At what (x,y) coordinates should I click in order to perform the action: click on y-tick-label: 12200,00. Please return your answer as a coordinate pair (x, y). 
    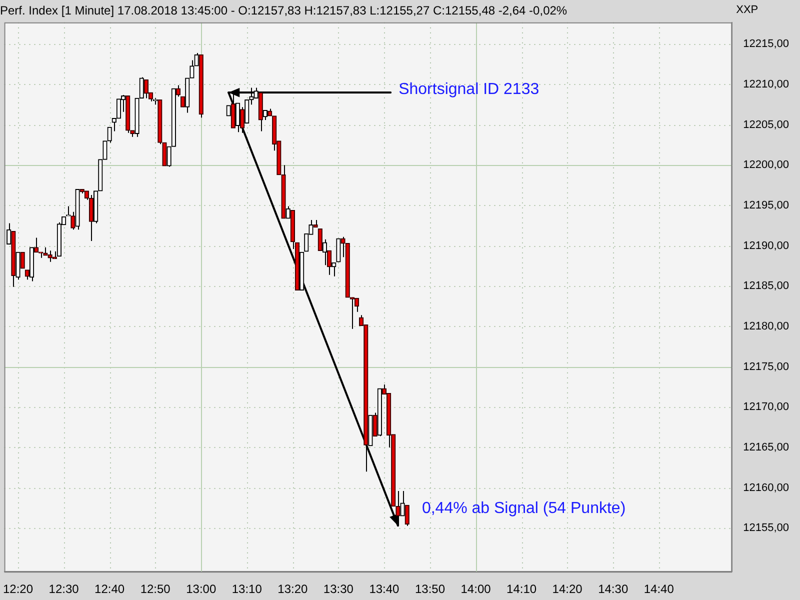
    Looking at the image, I should click on (766, 165).